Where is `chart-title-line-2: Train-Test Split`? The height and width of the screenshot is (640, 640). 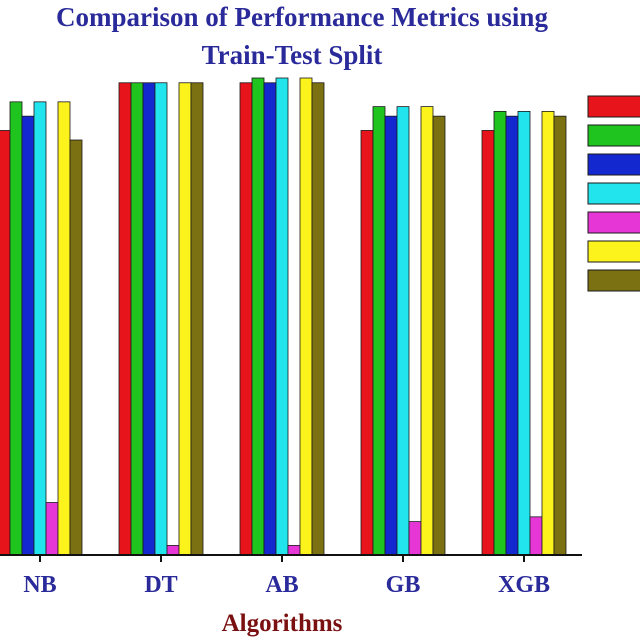 chart-title-line-2: Train-Test Split is located at coordinates (292, 55).